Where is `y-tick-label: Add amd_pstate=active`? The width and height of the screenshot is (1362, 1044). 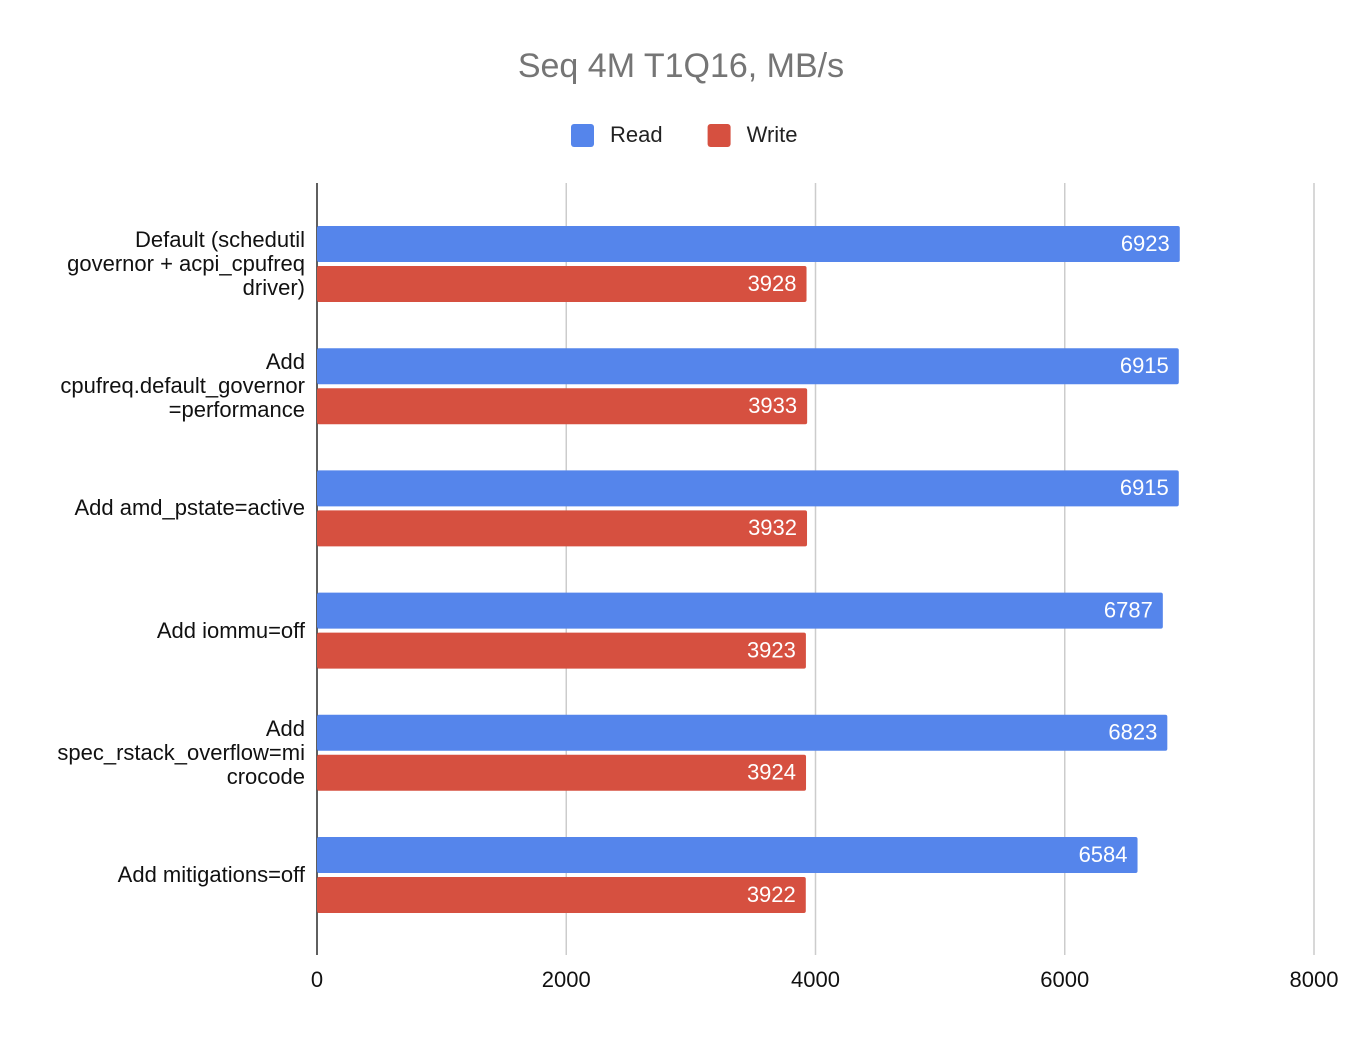 y-tick-label: Add amd_pstate=active is located at coordinates (189, 508).